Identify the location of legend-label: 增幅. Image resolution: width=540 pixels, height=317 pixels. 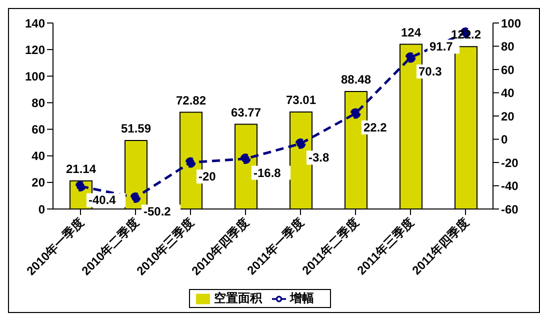
(302, 298).